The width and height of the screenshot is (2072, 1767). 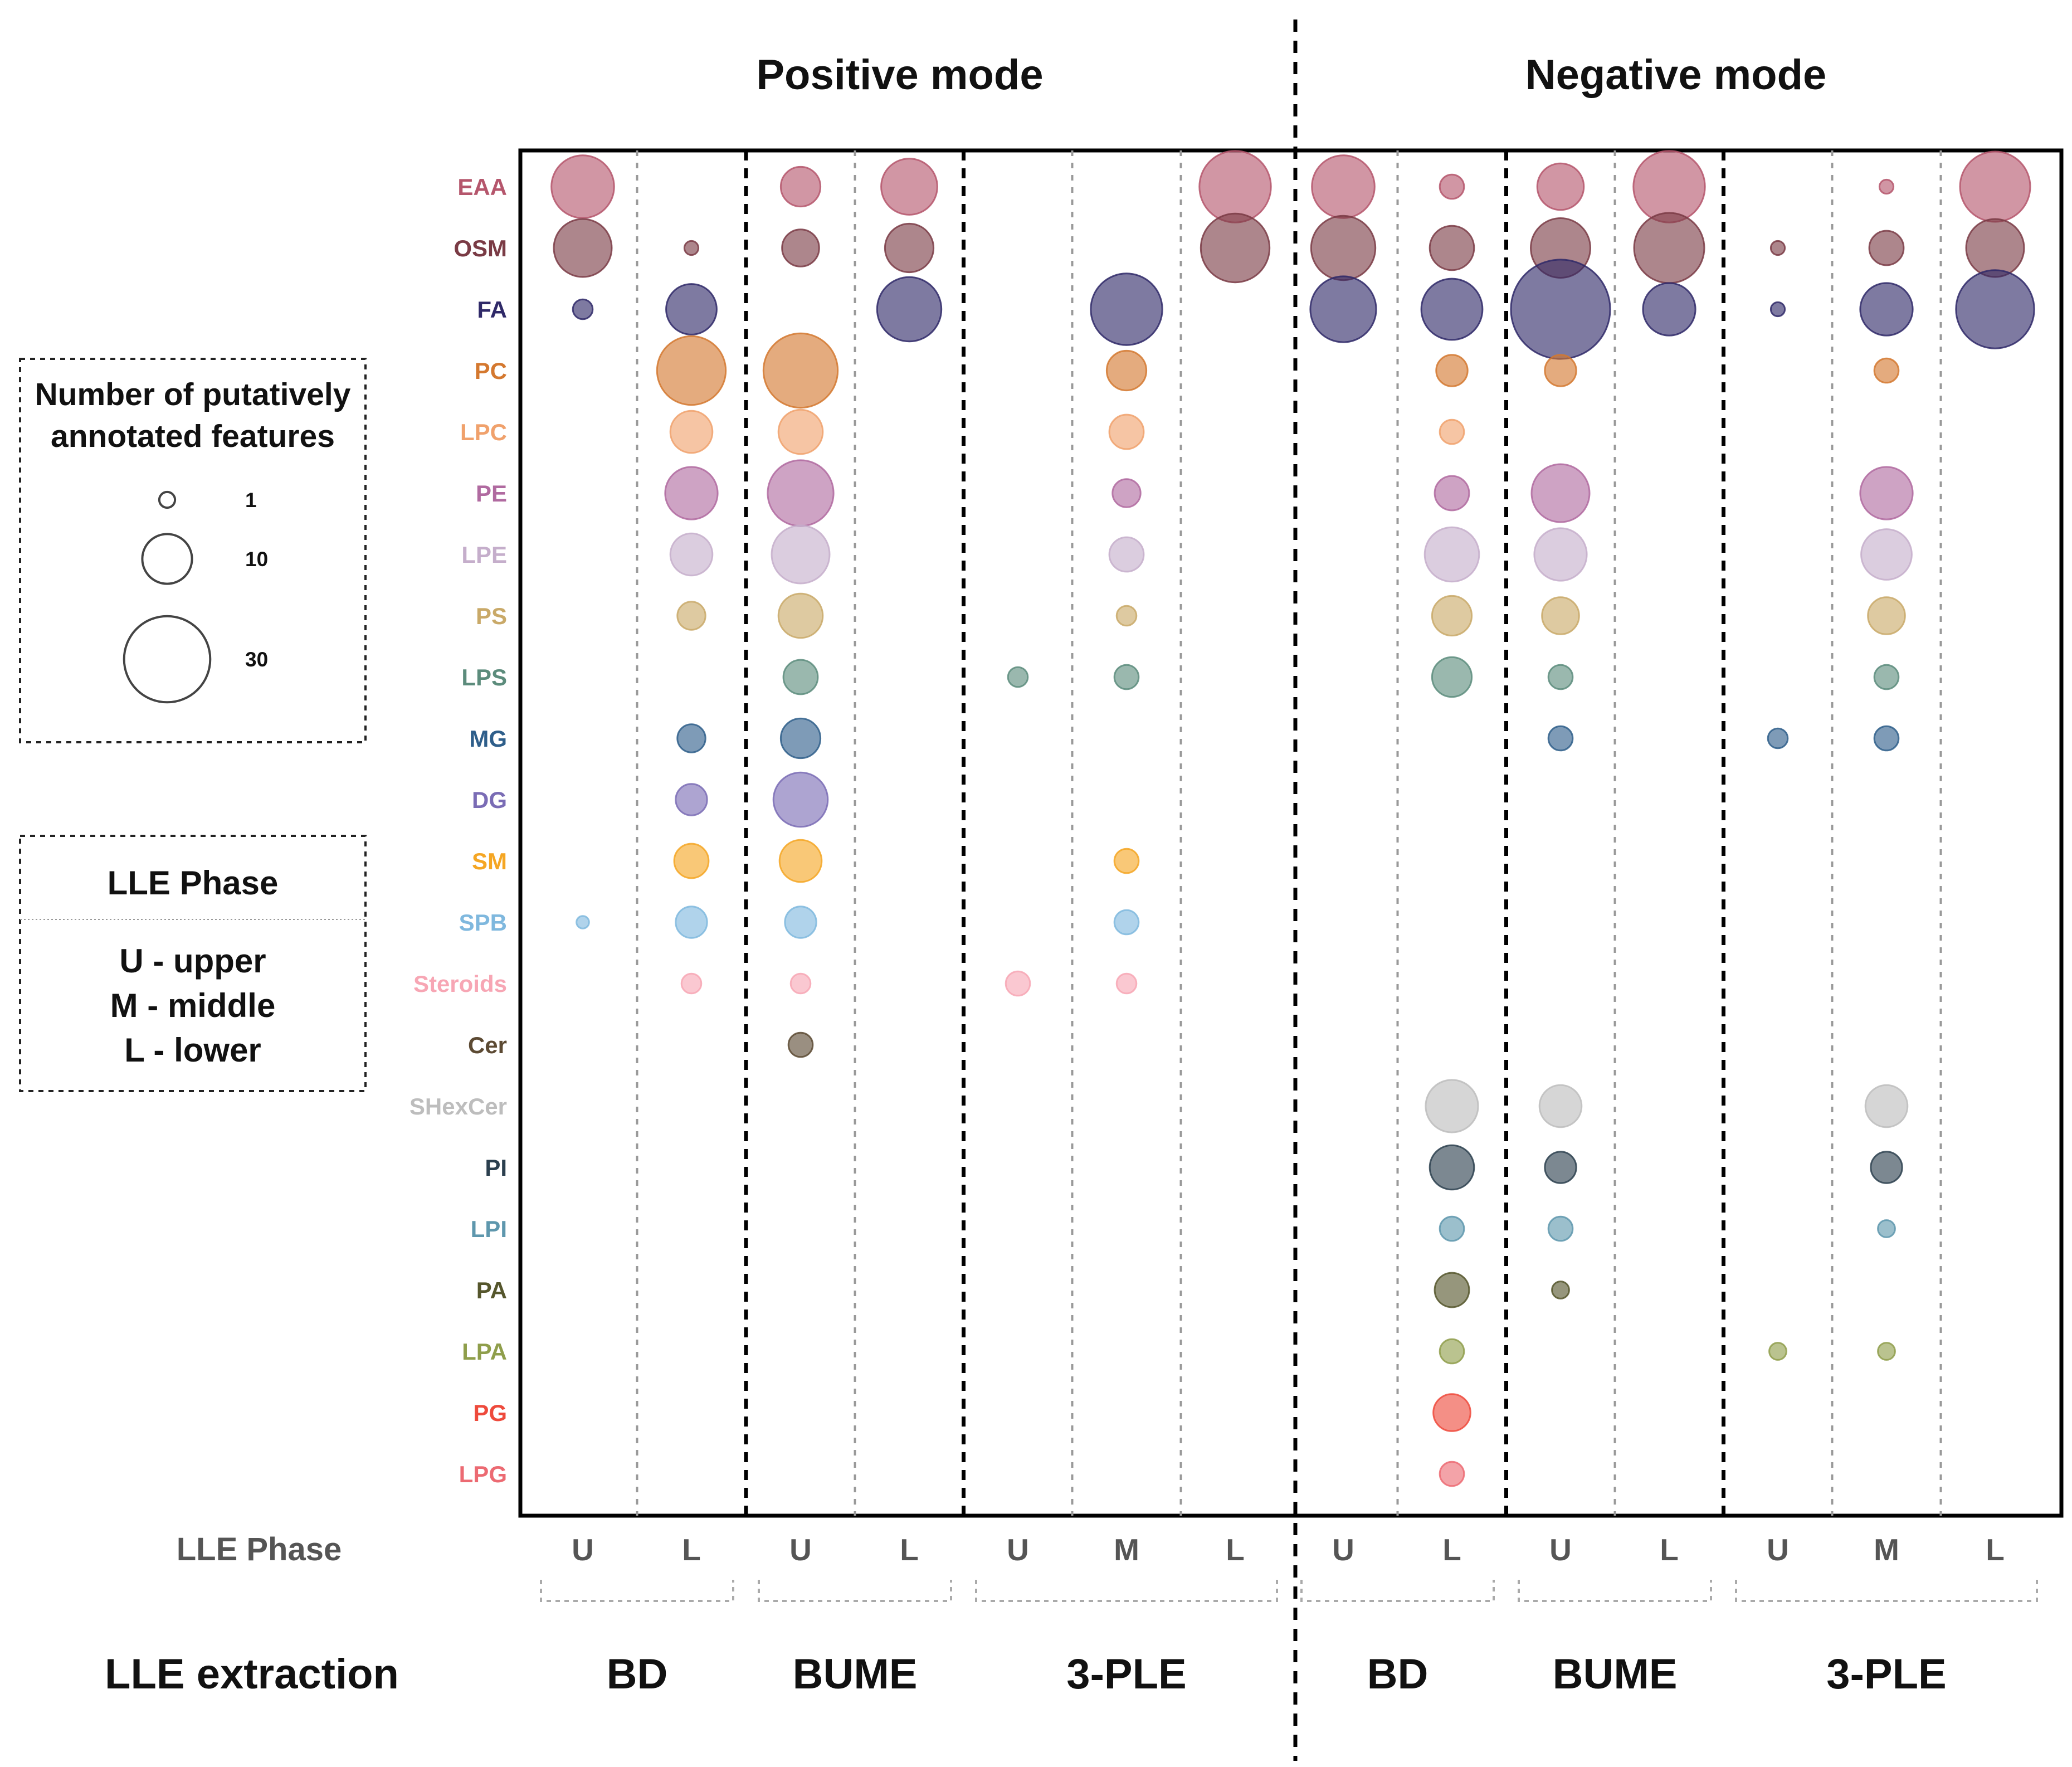 I want to click on bubble-fa-col5, so click(x=1126, y=309).